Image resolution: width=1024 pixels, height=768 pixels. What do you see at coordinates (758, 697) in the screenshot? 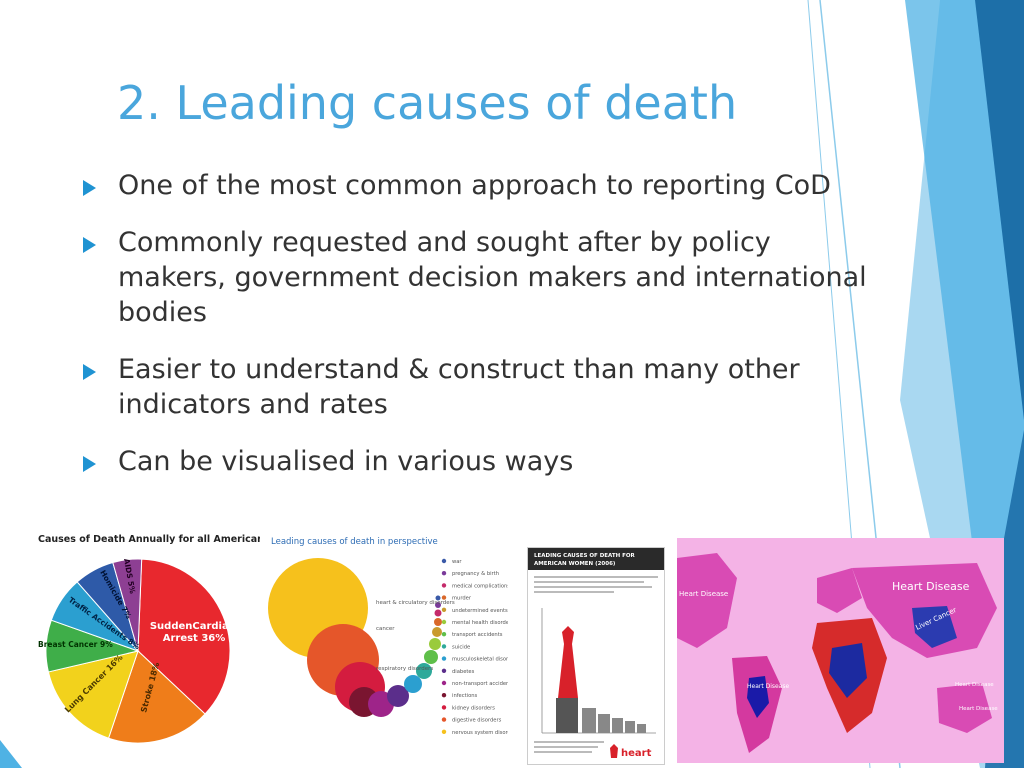
I see `map-sa-blue` at bounding box center [758, 697].